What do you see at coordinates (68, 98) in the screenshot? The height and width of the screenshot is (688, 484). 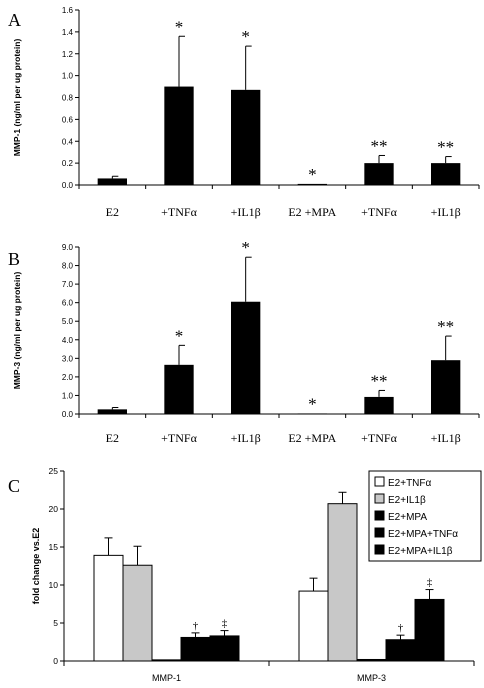 I see `y-tick-label: 0.8` at bounding box center [68, 98].